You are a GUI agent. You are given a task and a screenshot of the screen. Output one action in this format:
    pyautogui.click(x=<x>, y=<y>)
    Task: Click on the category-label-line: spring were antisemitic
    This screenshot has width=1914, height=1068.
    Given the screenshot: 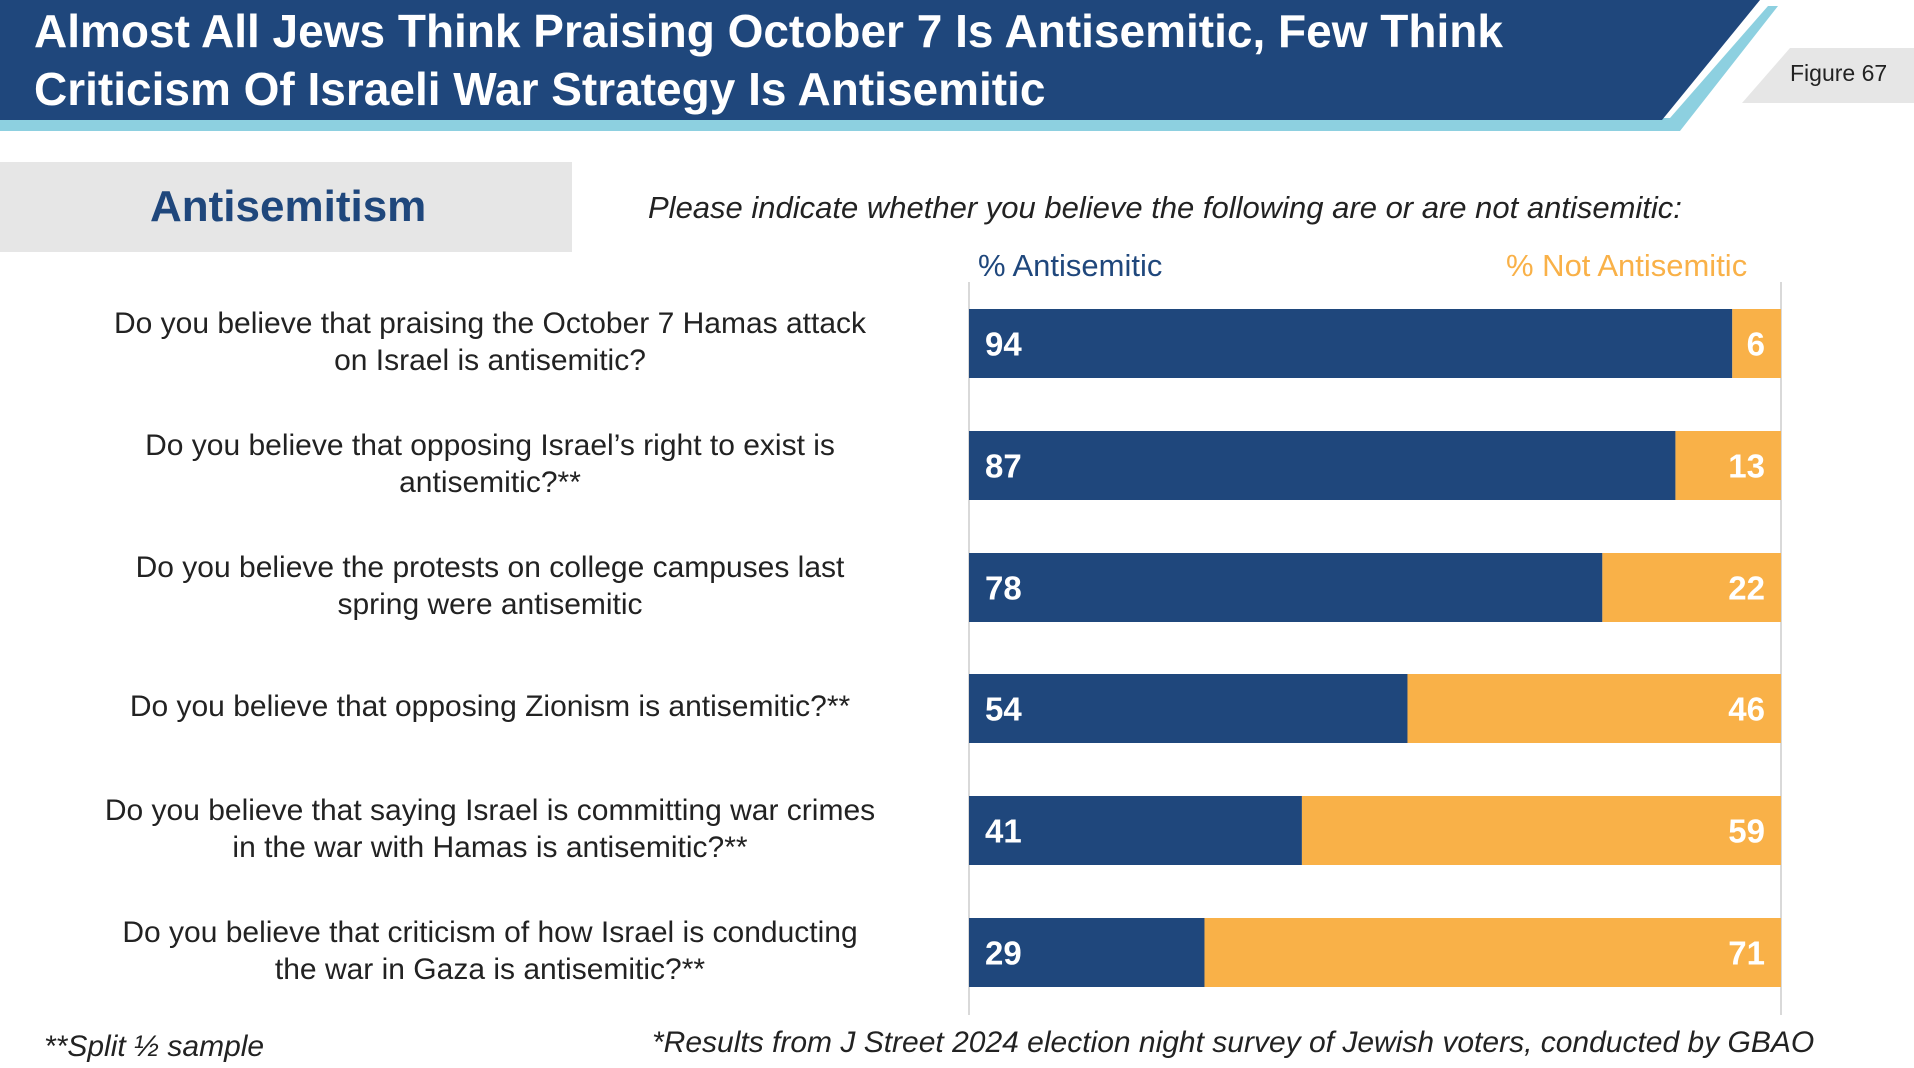 What is the action you would take?
    pyautogui.click(x=490, y=604)
    